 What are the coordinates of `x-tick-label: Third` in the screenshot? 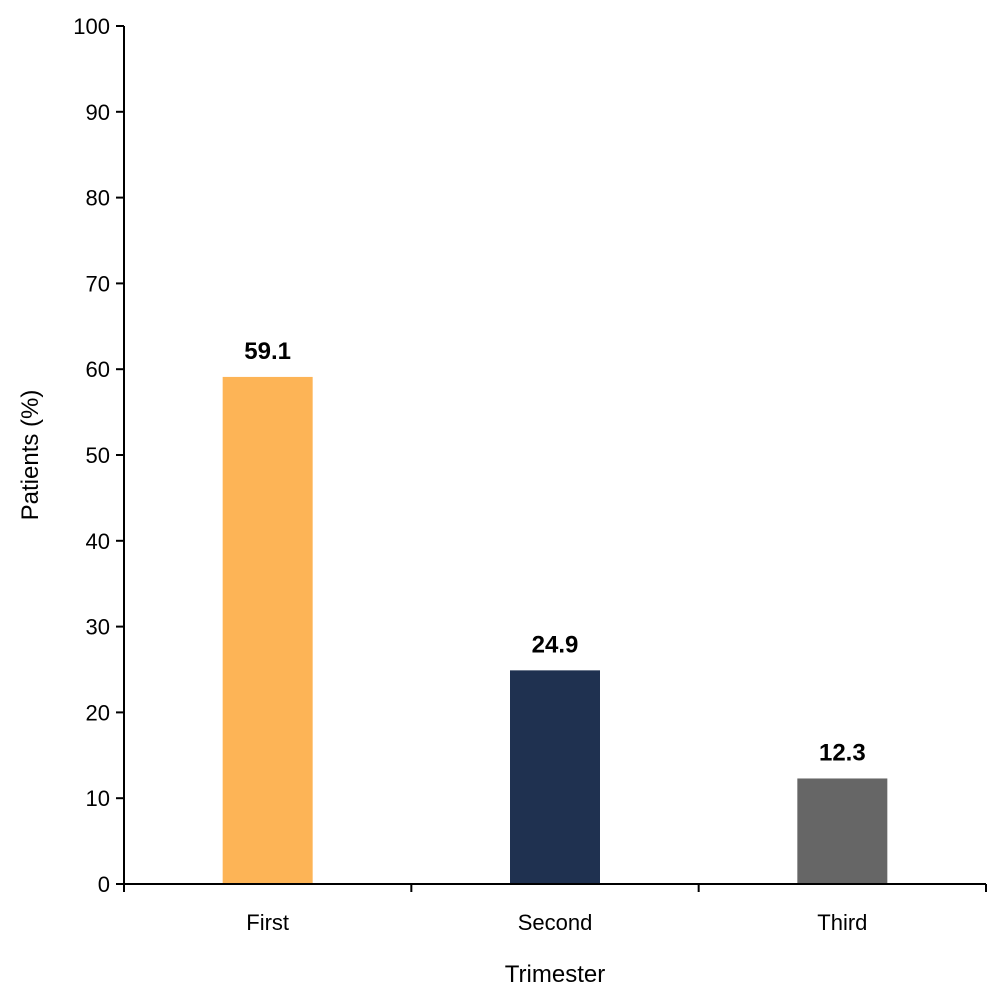 It's located at (842, 922).